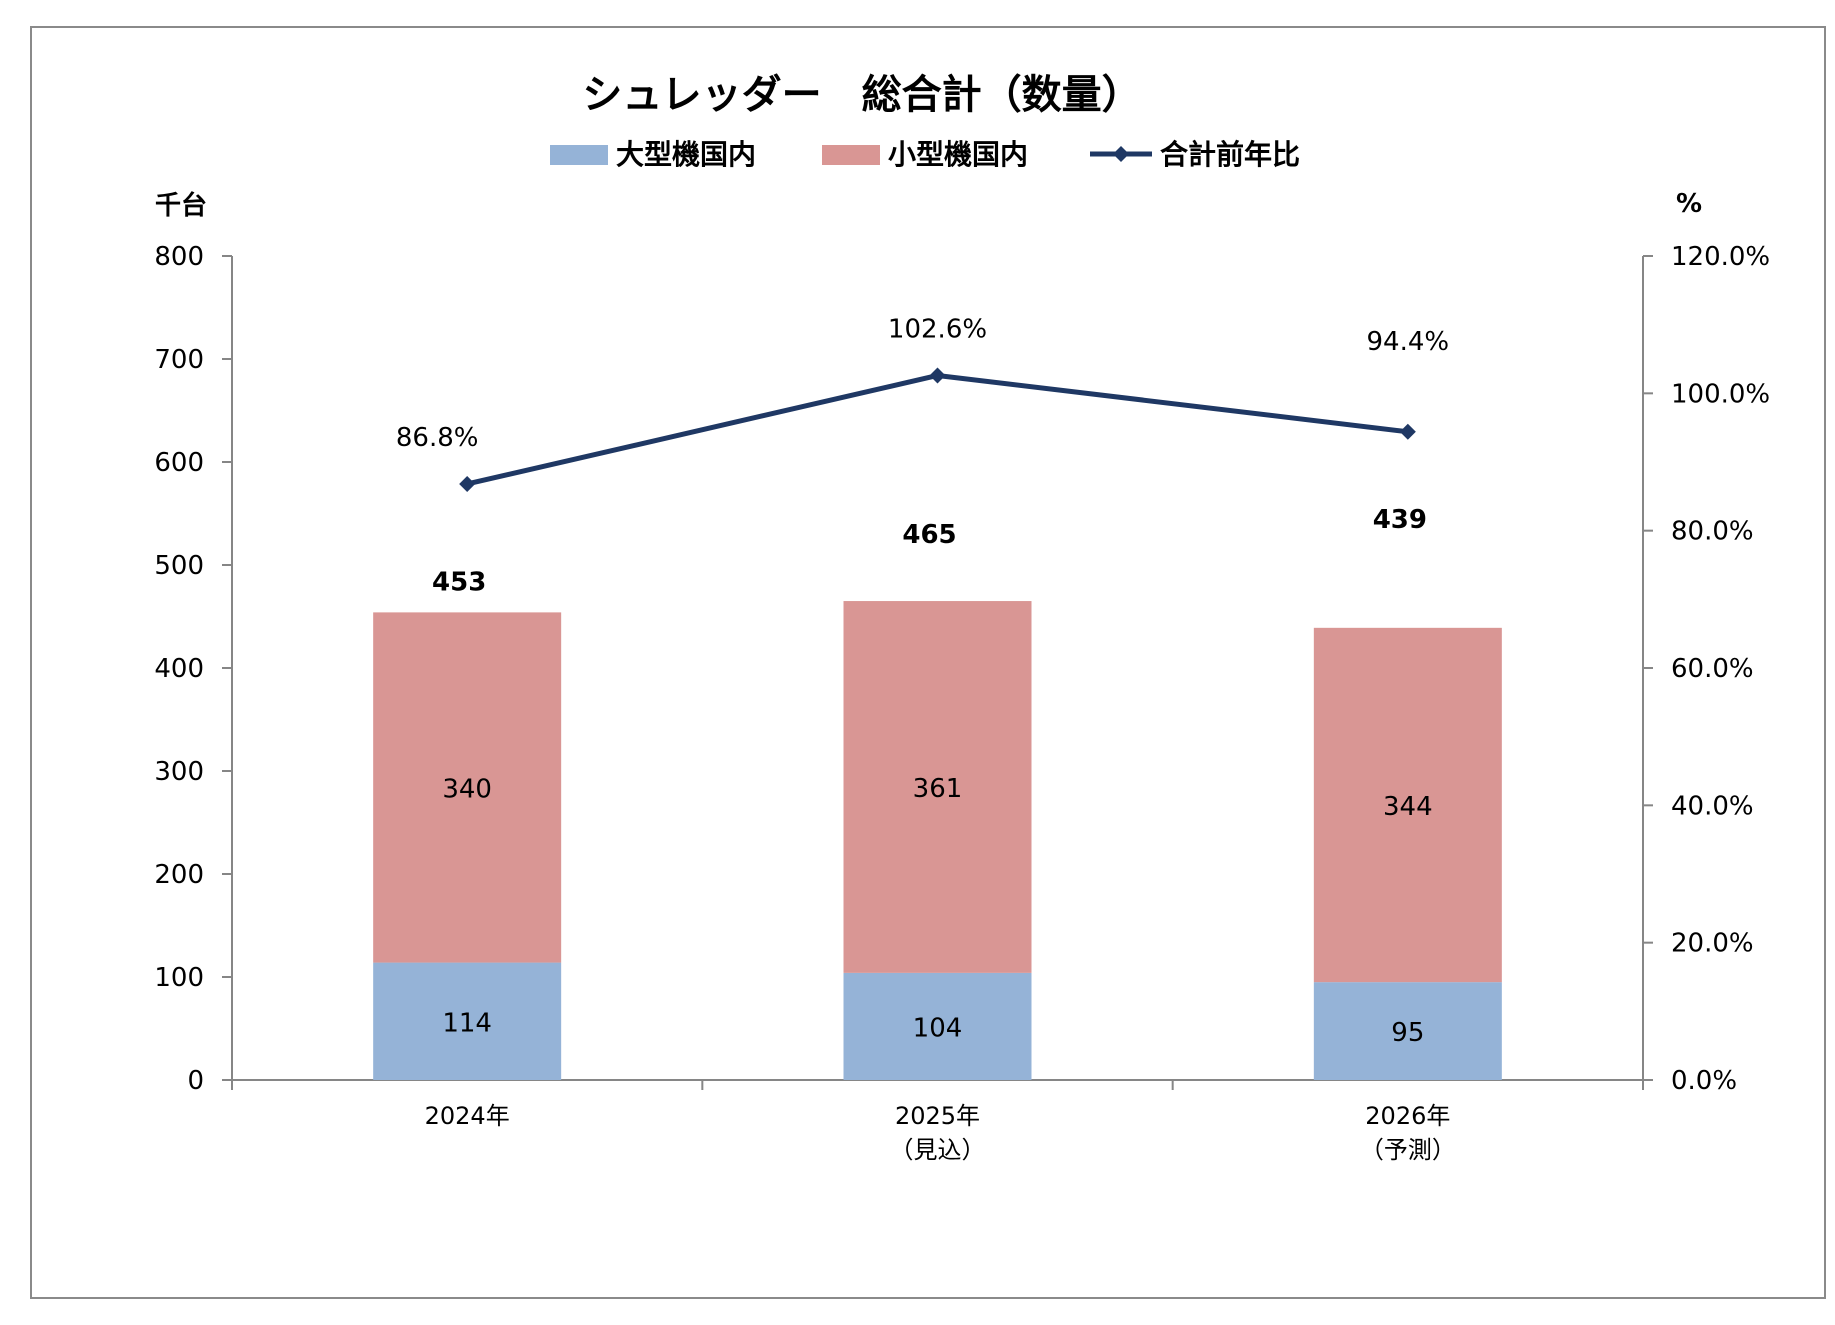 The width and height of the screenshot is (1835, 1325). What do you see at coordinates (579, 155) in the screenshot?
I see `legend-swatch-large` at bounding box center [579, 155].